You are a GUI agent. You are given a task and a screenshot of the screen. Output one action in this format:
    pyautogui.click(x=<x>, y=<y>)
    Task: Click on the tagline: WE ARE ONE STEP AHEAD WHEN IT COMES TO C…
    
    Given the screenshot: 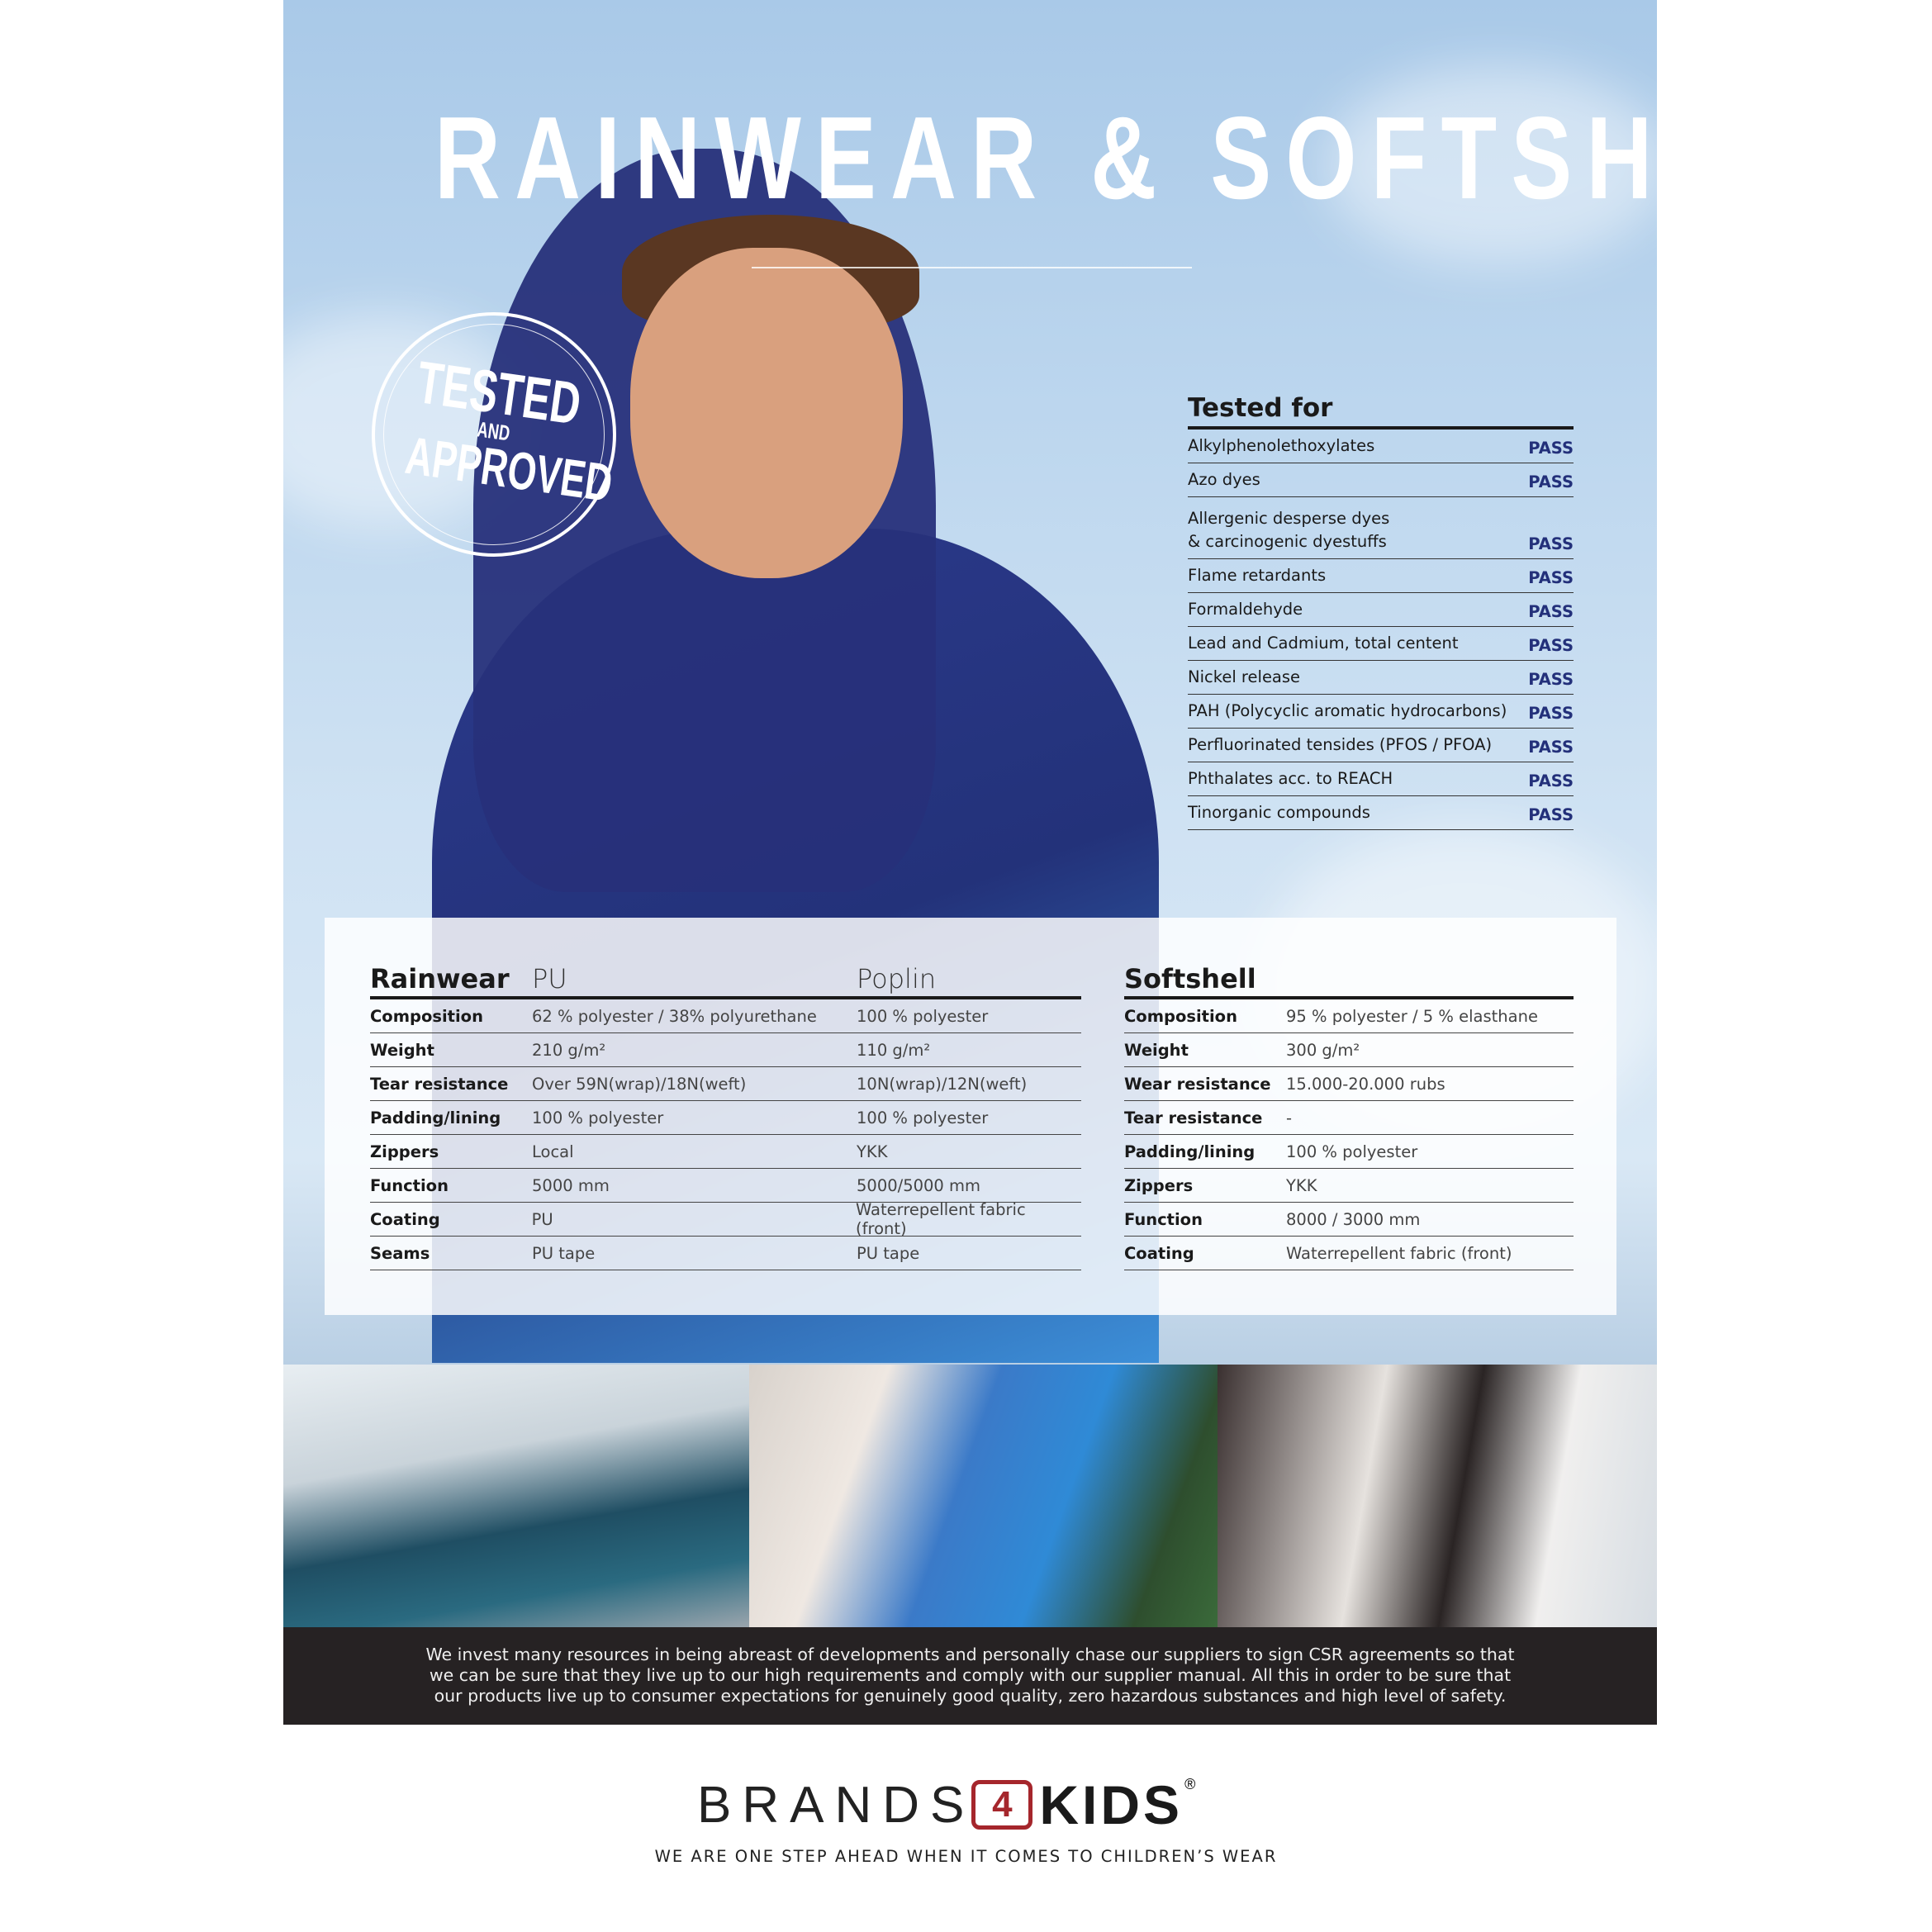 What is the action you would take?
    pyautogui.click(x=966, y=1856)
    